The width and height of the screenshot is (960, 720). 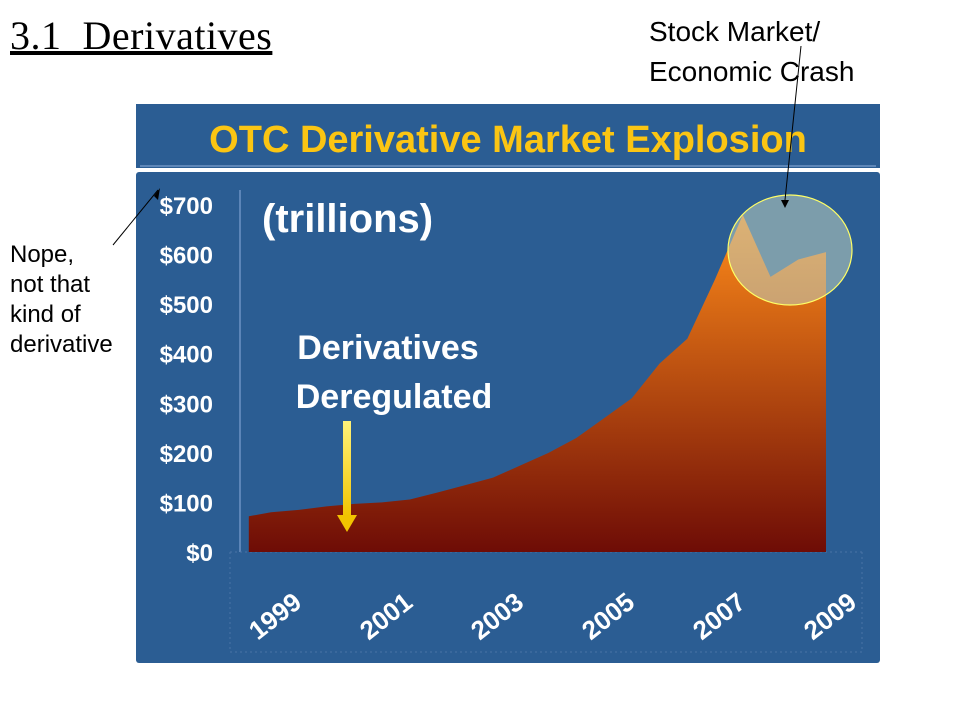 What do you see at coordinates (752, 71) in the screenshot?
I see `crash-annotation-line2: Economic Crash` at bounding box center [752, 71].